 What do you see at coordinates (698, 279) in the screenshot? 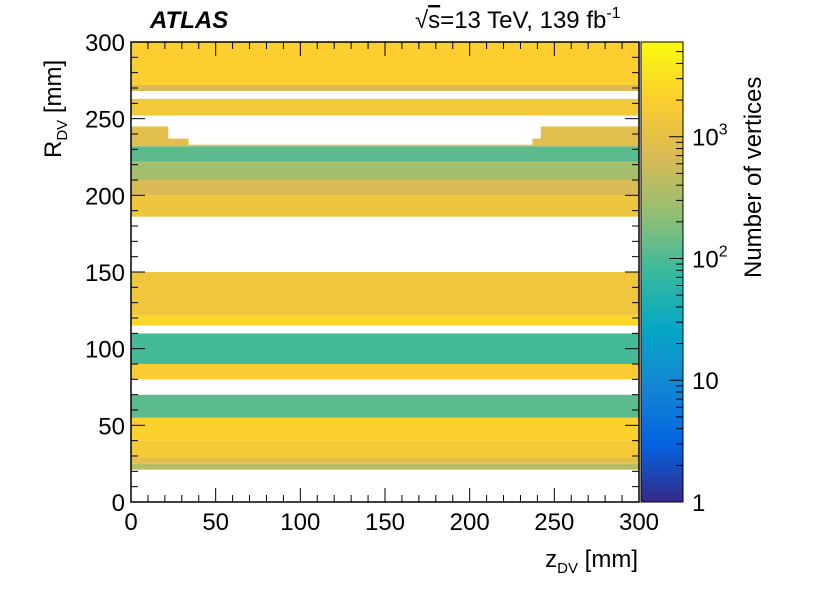
I see `colorbar-axis: 1 10 10² 10³` at bounding box center [698, 279].